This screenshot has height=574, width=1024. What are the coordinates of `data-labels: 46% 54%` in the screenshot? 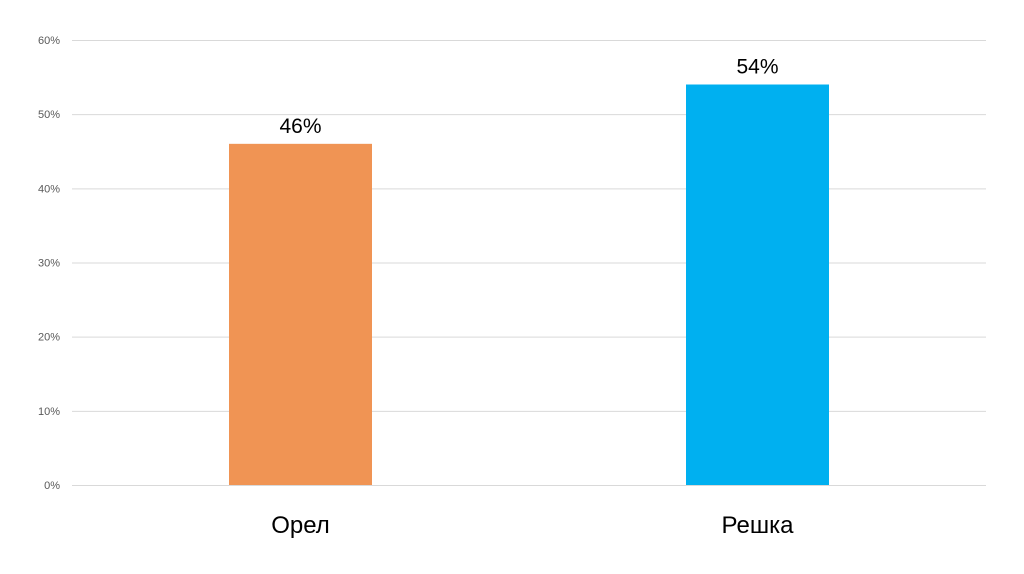 It's located at (528, 97).